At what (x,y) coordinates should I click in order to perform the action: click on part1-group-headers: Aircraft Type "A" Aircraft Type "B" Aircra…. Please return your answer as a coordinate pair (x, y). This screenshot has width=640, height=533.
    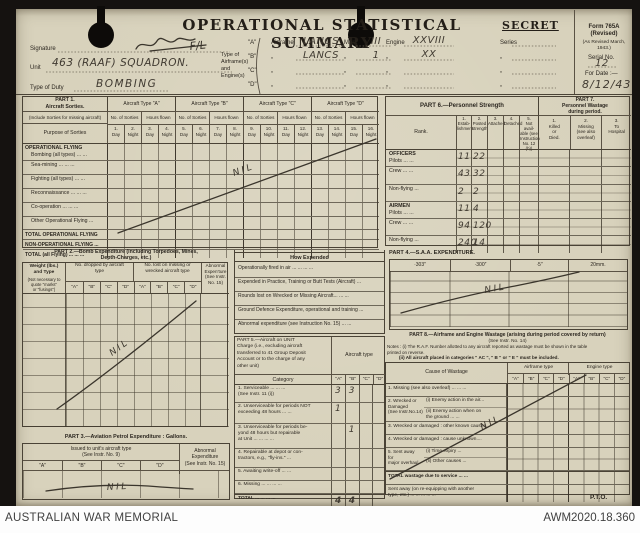
    Looking at the image, I should click on (243, 104).